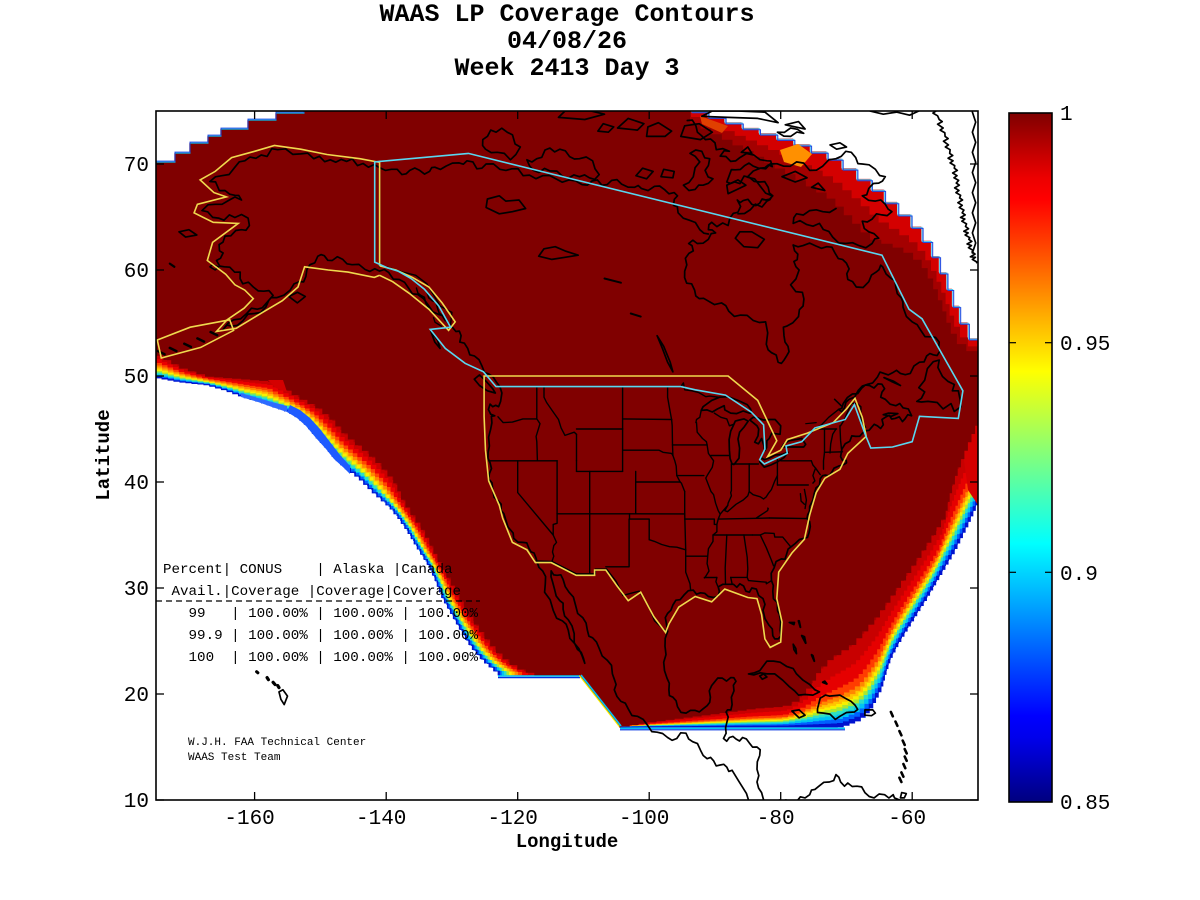  What do you see at coordinates (512, 819) in the screenshot?
I see `svg-text: -120` at bounding box center [512, 819].